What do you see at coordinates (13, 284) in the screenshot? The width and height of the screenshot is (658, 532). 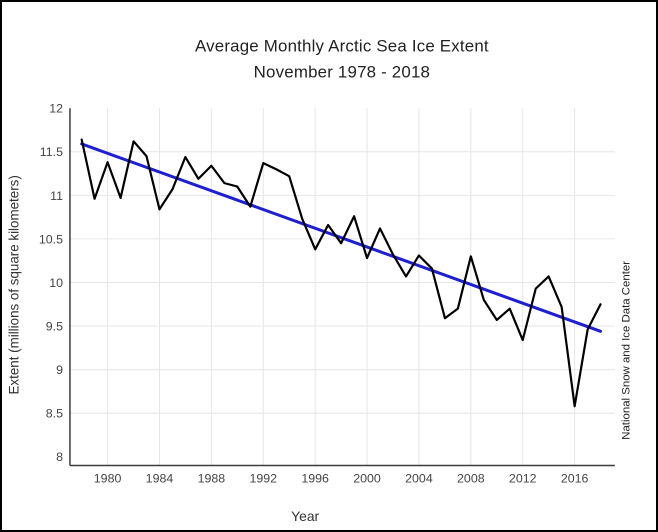 I see `y-axis-title: Extent (millions of square kilometers)` at bounding box center [13, 284].